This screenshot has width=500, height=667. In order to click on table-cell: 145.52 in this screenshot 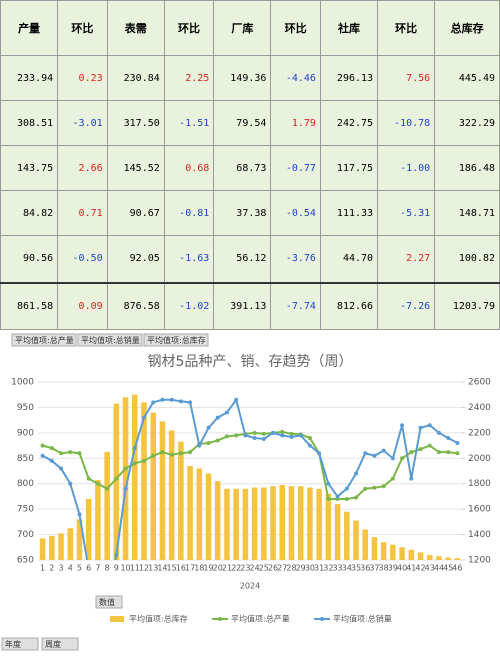, I will do `click(135, 168)`.